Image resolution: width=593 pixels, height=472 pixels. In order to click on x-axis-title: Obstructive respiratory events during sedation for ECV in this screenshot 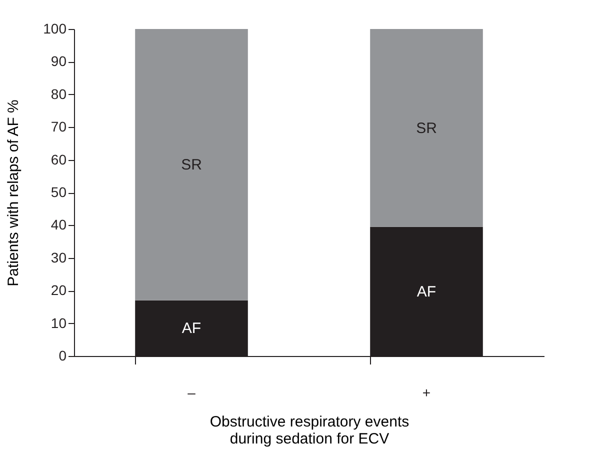, I will do `click(310, 431)`.